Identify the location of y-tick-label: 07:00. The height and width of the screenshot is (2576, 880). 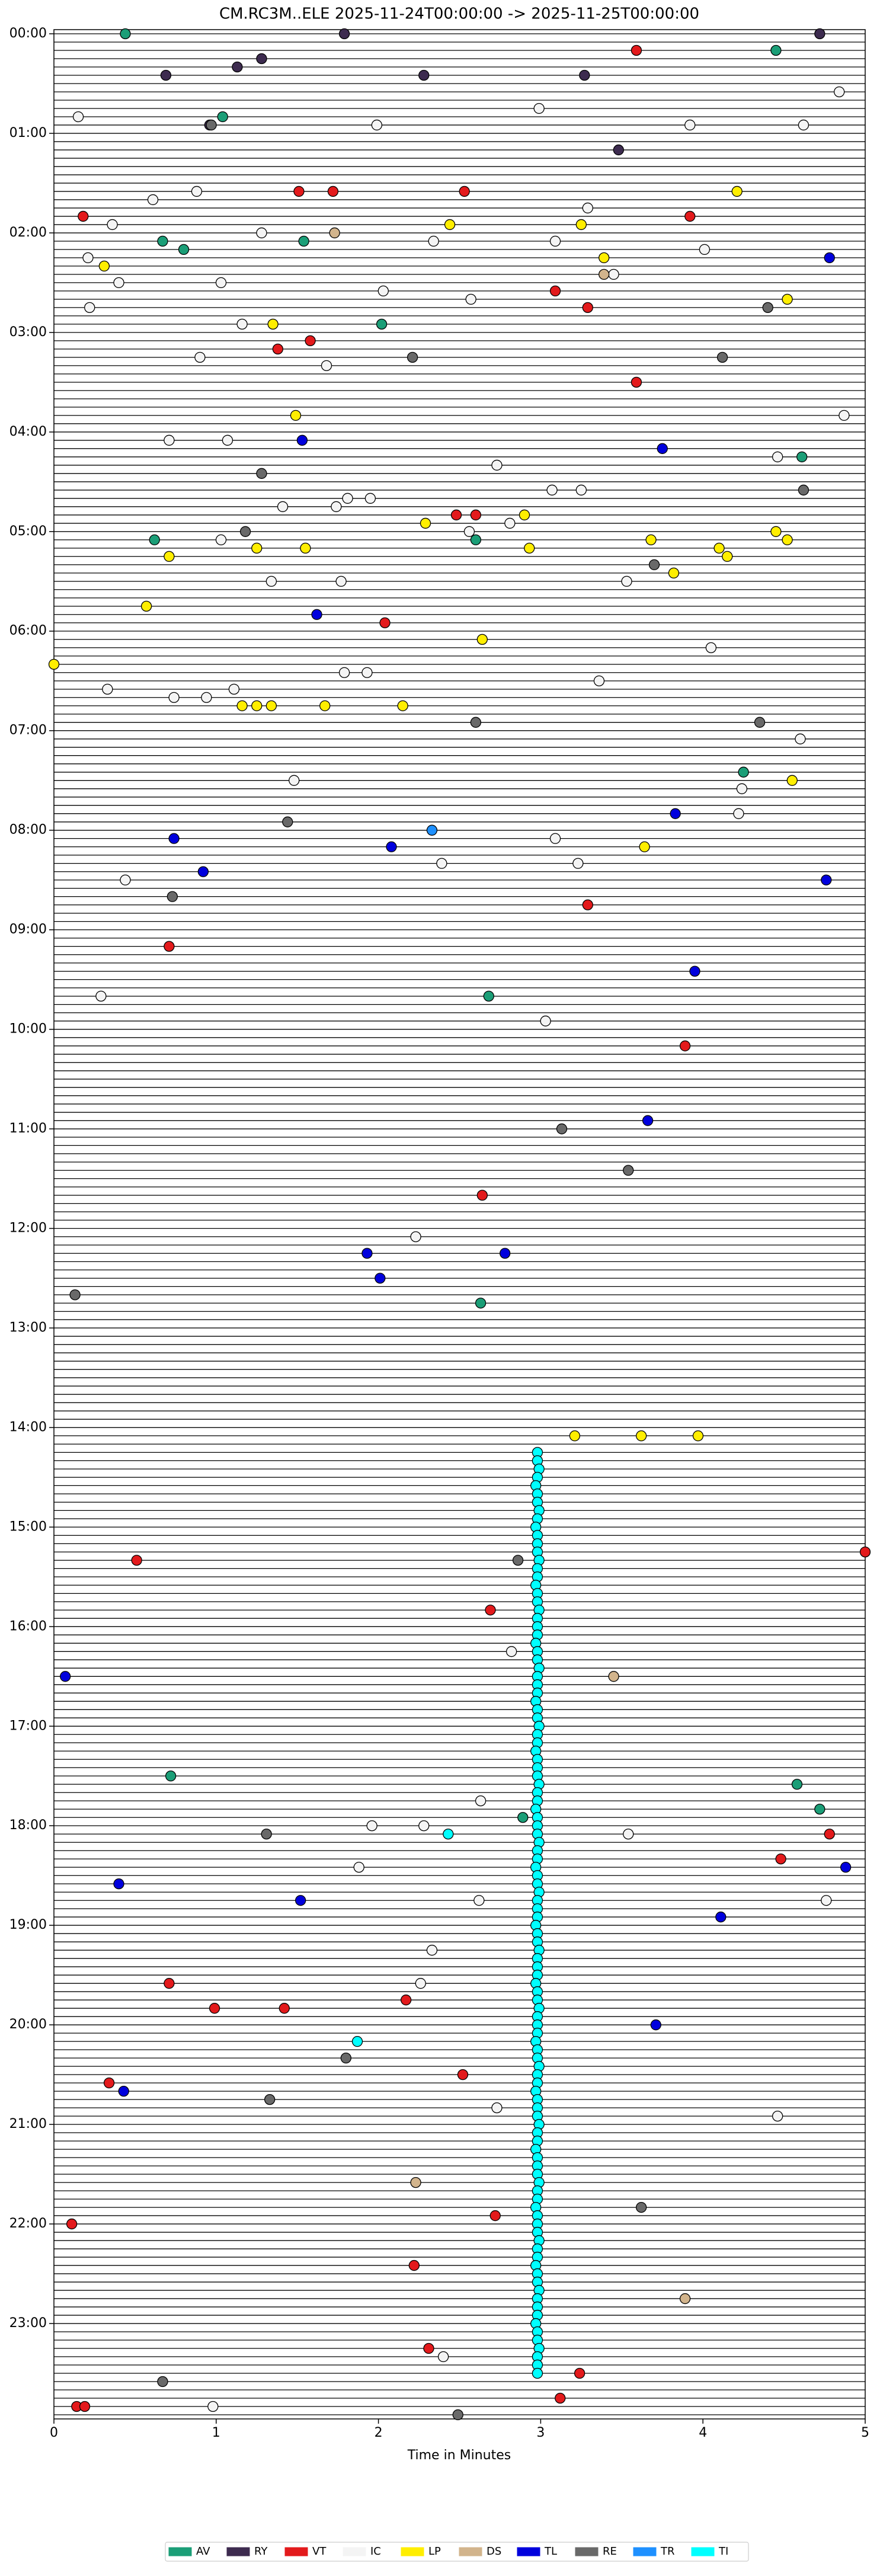
(28, 730).